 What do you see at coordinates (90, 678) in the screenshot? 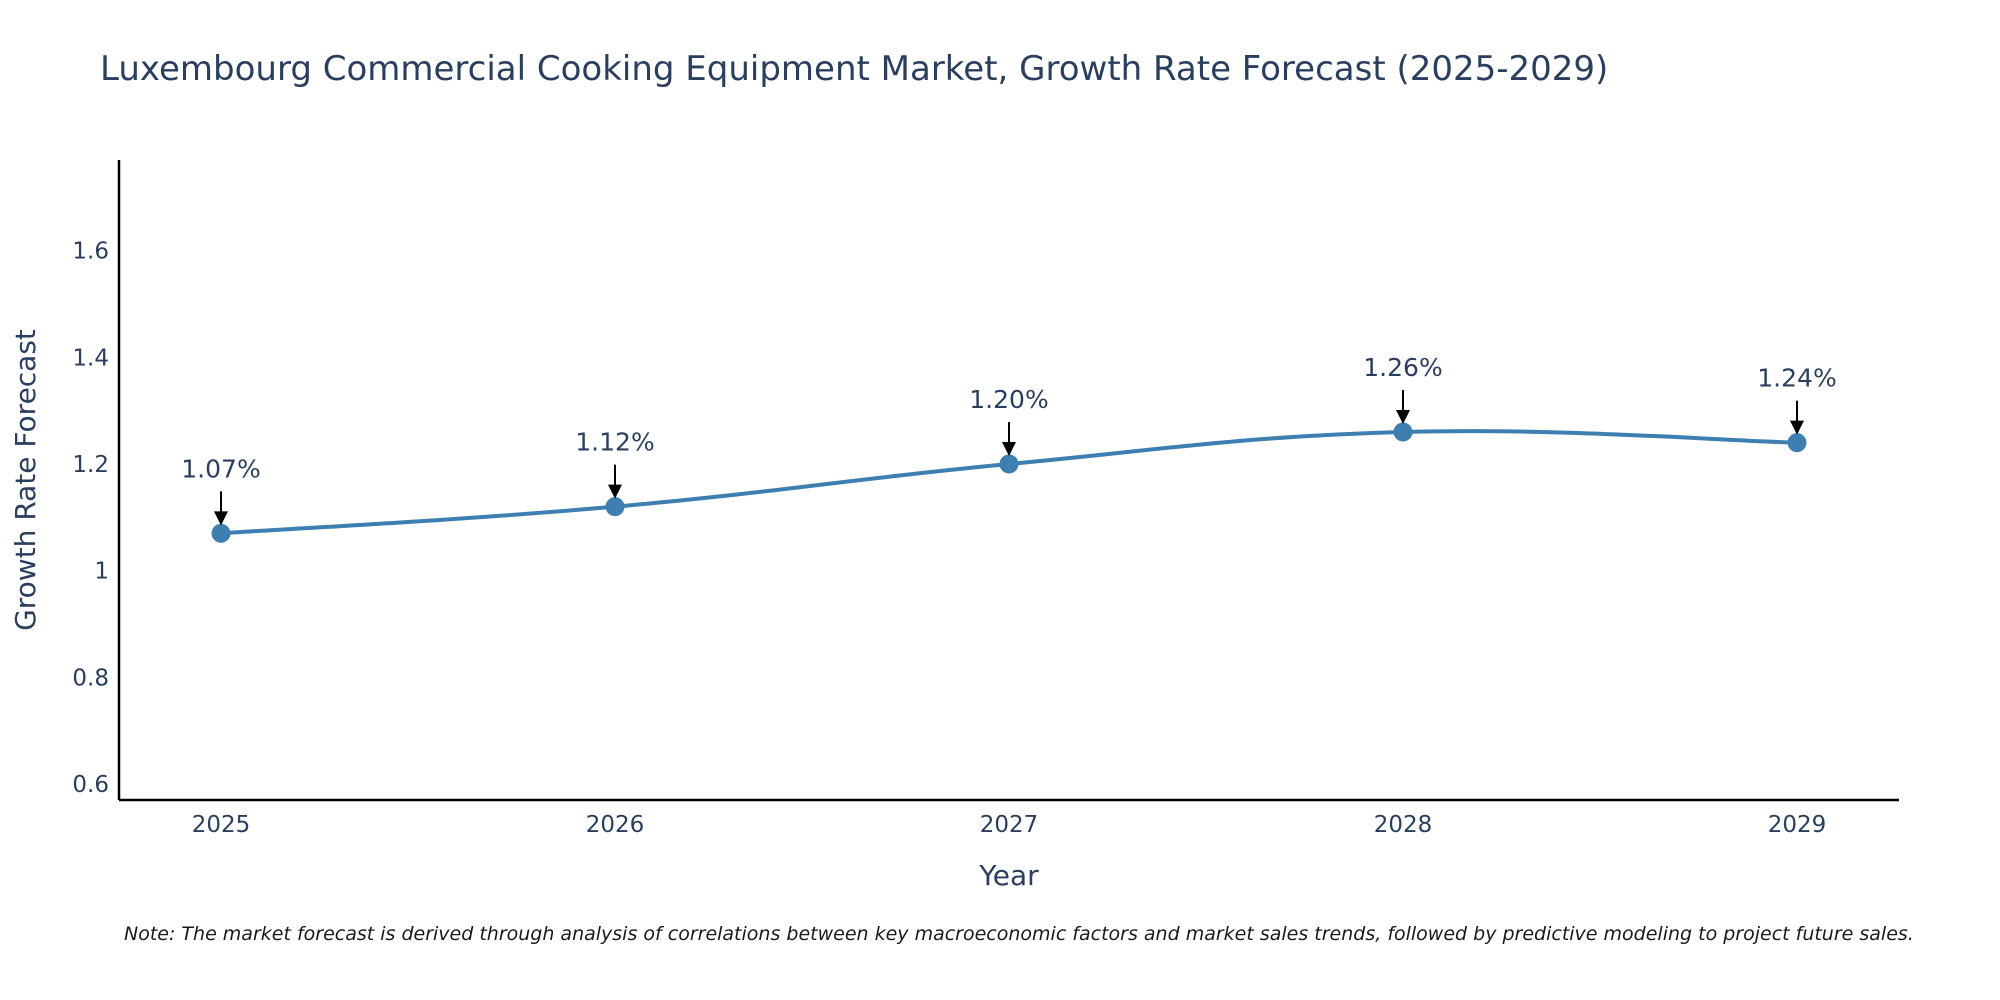
I see `y-tick-label: 0.8` at bounding box center [90, 678].